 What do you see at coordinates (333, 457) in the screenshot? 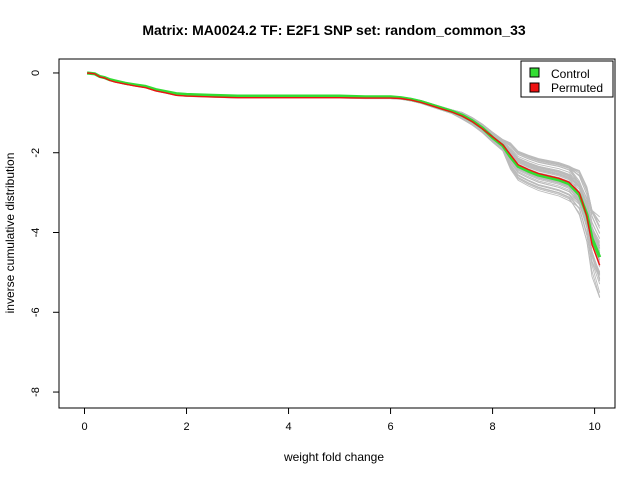
I see `x-axis-label: weight fold change` at bounding box center [333, 457].